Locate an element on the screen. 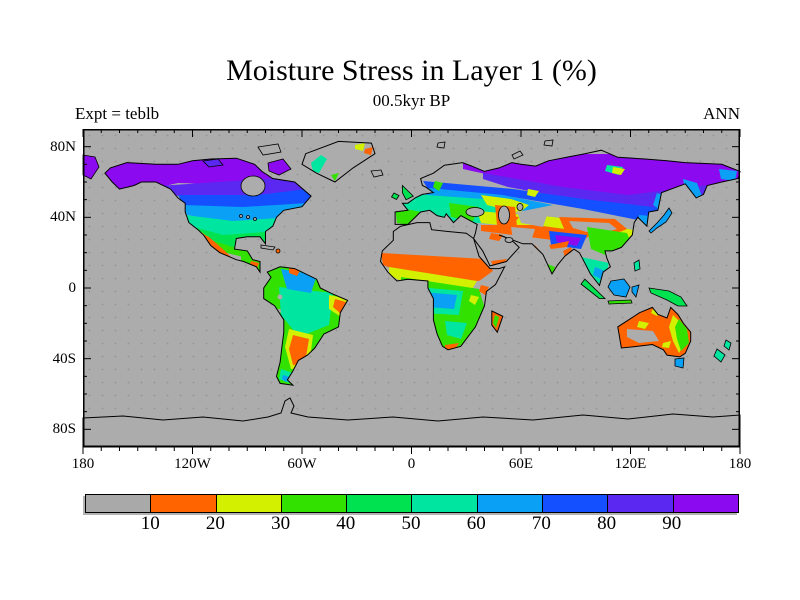  y-axis-label: 0 is located at coordinates (72, 288).